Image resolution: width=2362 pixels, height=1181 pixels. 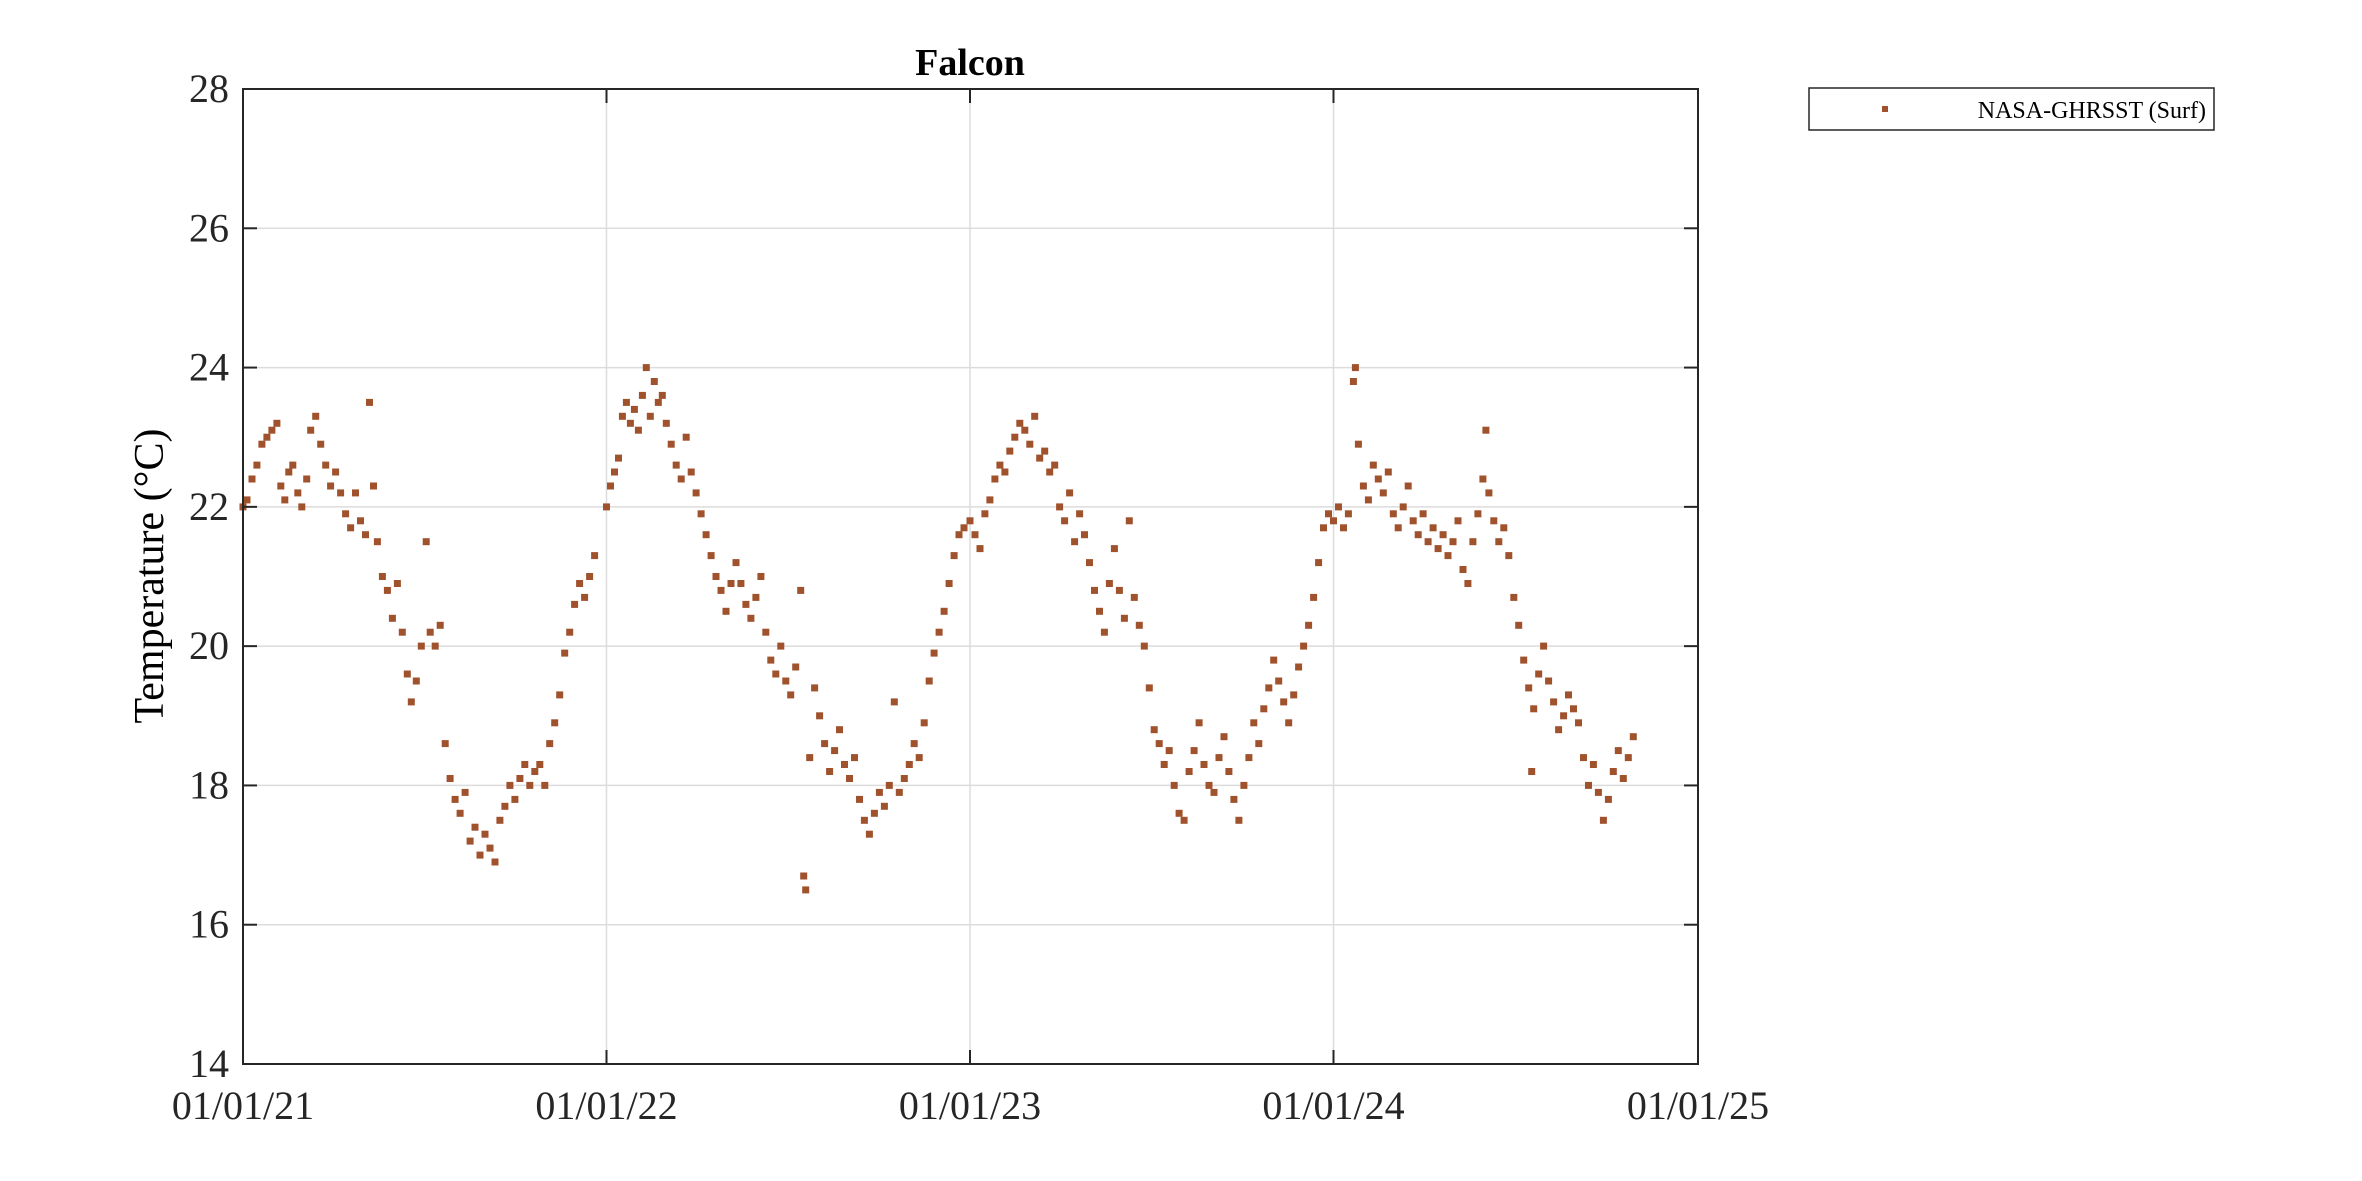 I want to click on legend: NASA-GHRSST (Surf), so click(x=2011, y=109).